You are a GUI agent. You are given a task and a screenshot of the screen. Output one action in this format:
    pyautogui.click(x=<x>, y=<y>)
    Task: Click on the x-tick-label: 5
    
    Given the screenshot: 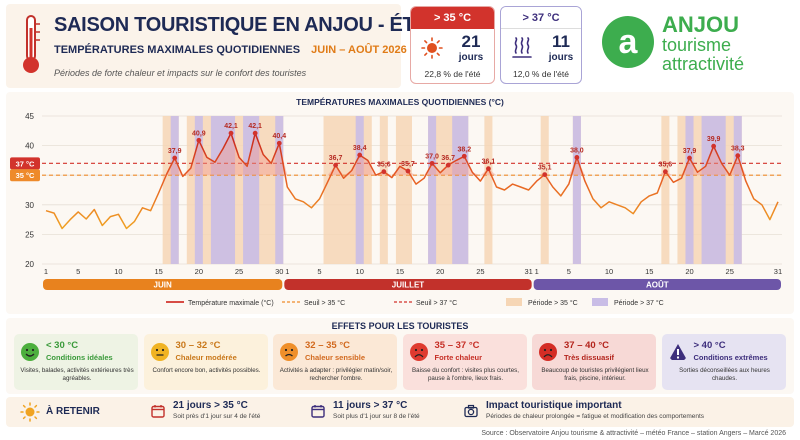 What is the action you would take?
    pyautogui.click(x=569, y=271)
    